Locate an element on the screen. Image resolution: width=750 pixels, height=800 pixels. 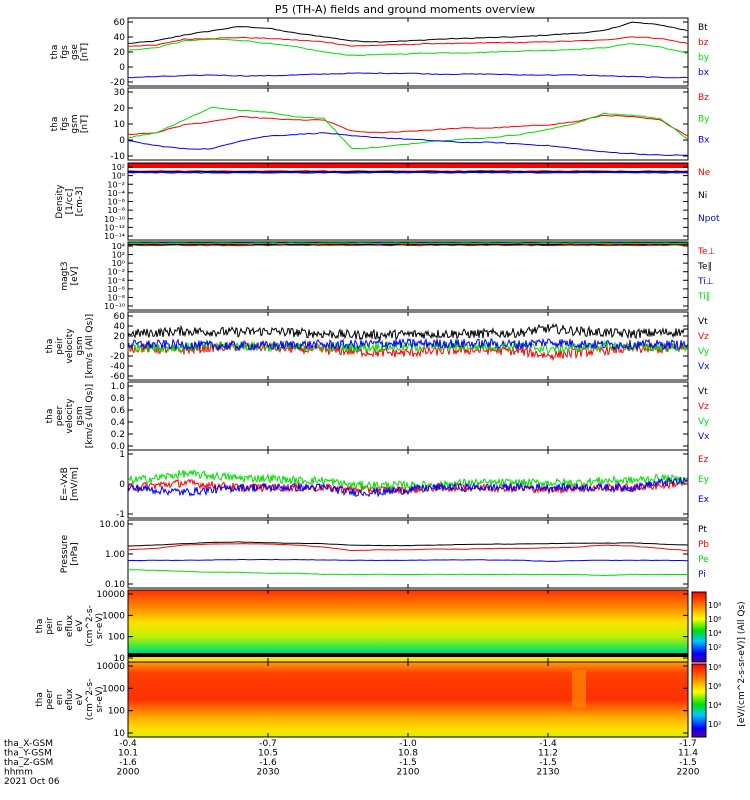
colorbar-top is located at coordinates (699, 627).